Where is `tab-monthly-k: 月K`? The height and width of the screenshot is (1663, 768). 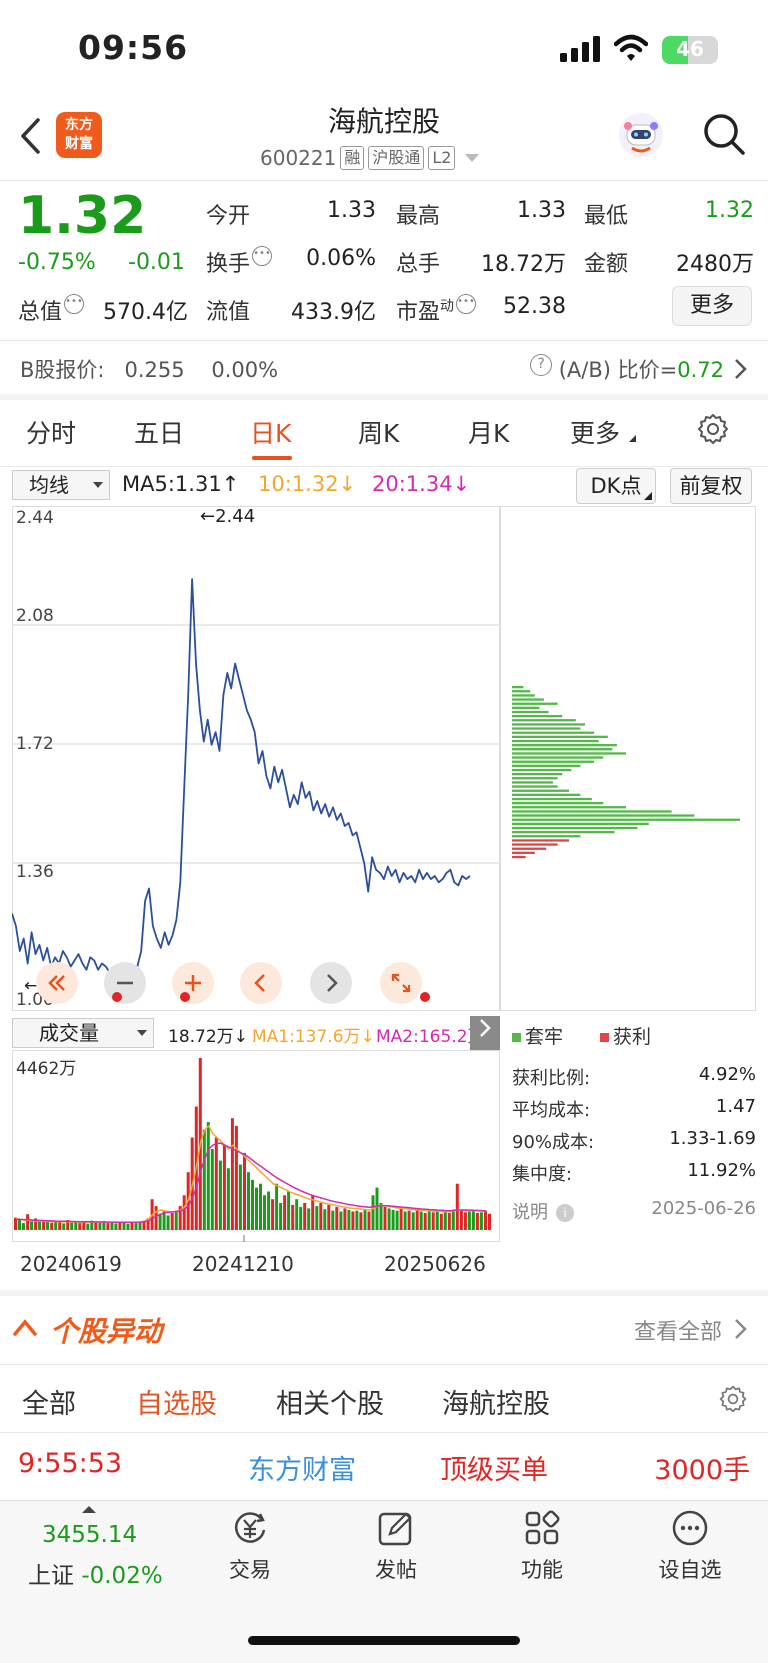 tab-monthly-k: 月K is located at coordinates (489, 433).